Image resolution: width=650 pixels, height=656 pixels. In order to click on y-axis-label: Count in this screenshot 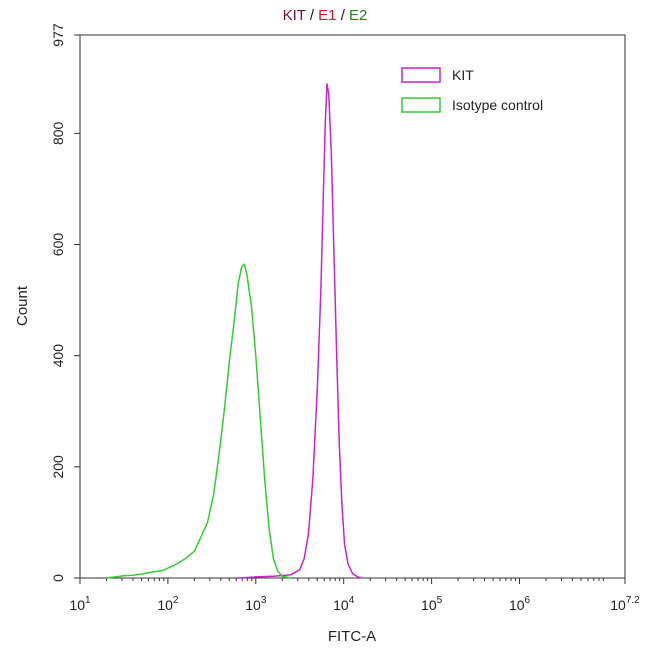, I will do `click(22, 305)`.